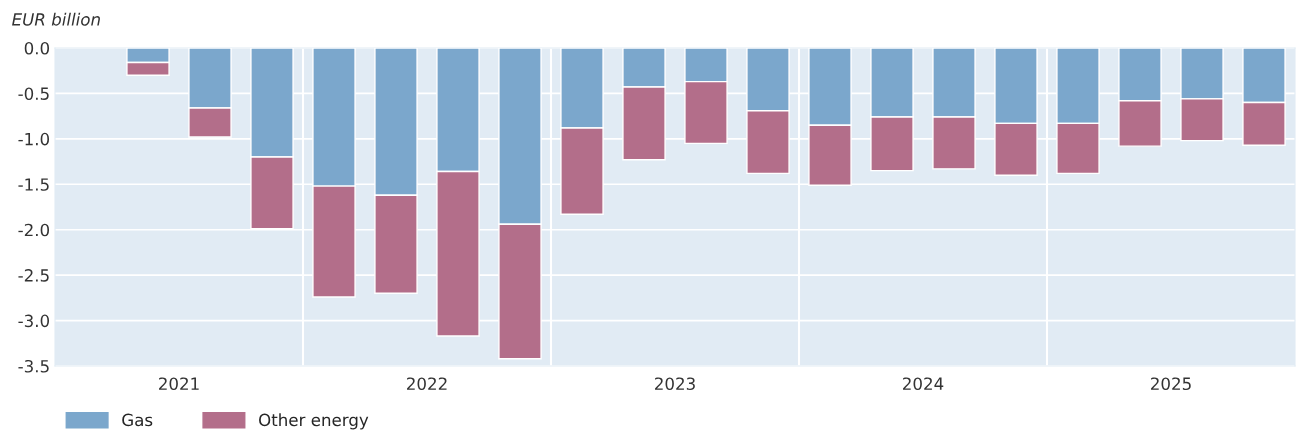  What do you see at coordinates (33, 275) in the screenshot?
I see `y-tick-label: -2.5` at bounding box center [33, 275].